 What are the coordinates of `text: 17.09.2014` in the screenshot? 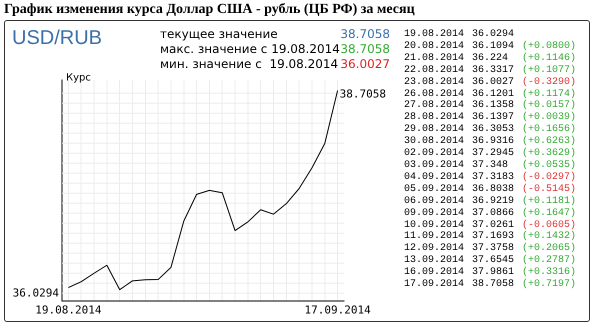 It's located at (435, 285).